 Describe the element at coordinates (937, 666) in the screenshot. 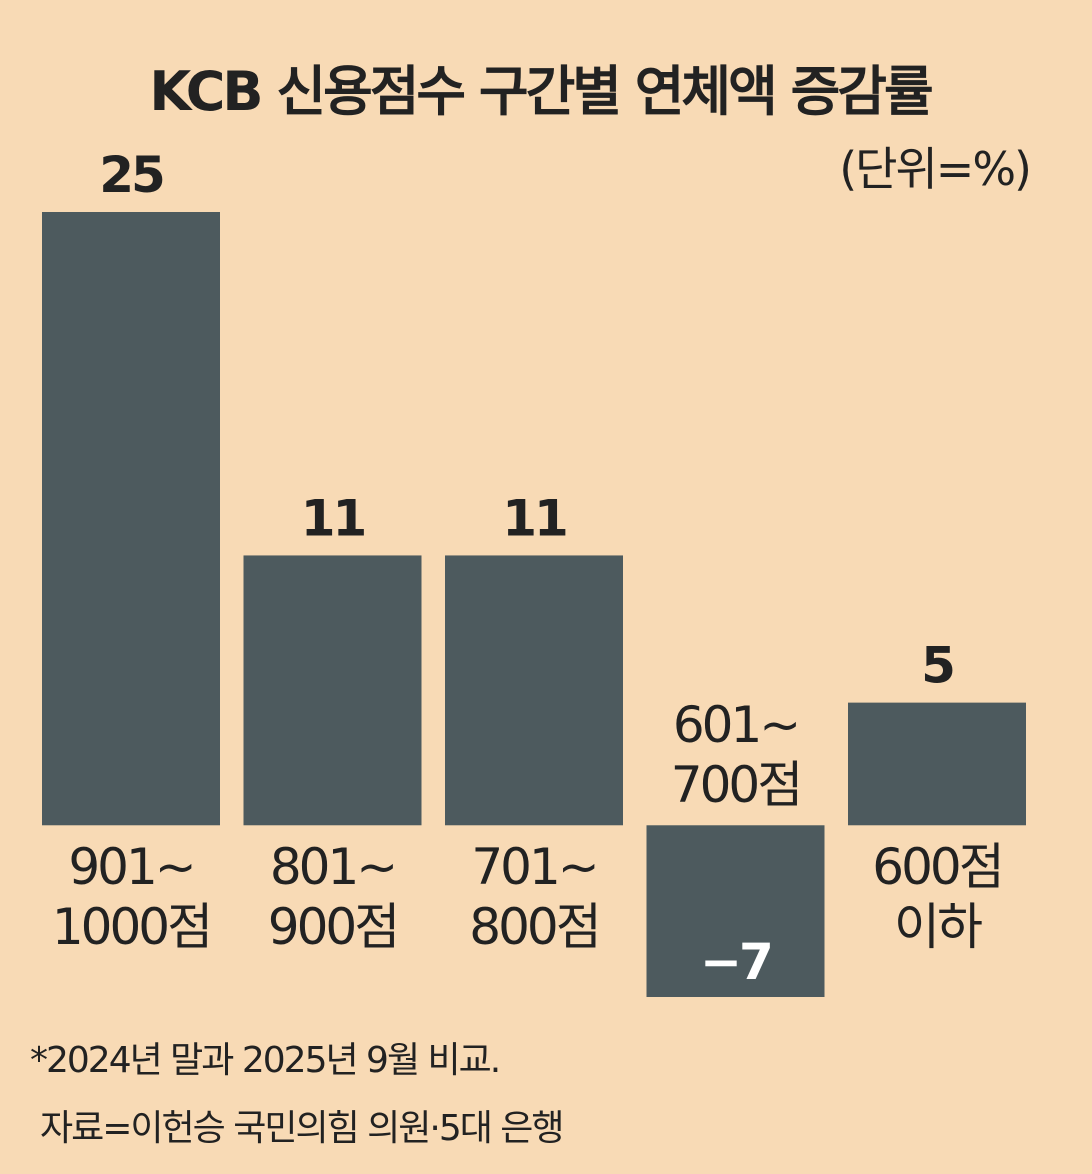

I see `value-label: 5` at that location.